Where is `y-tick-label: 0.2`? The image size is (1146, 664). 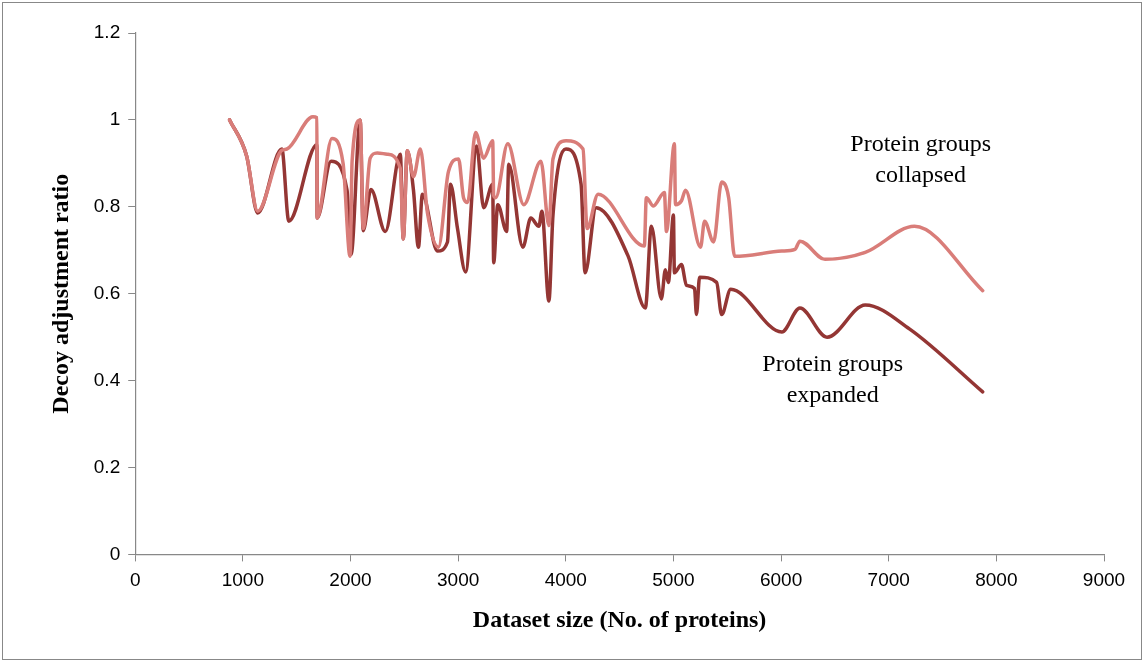 y-tick-label: 0.2 is located at coordinates (107, 466).